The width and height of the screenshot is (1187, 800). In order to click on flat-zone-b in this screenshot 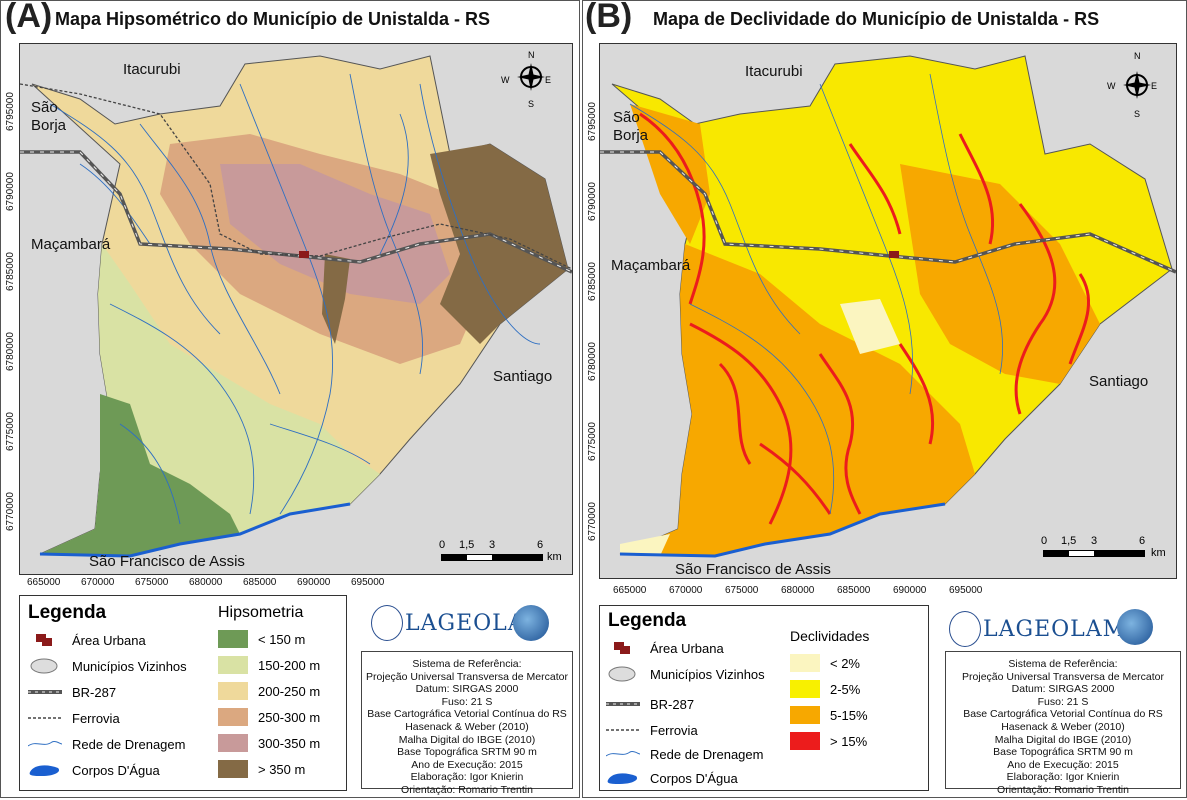, I will do `click(645, 545)`.